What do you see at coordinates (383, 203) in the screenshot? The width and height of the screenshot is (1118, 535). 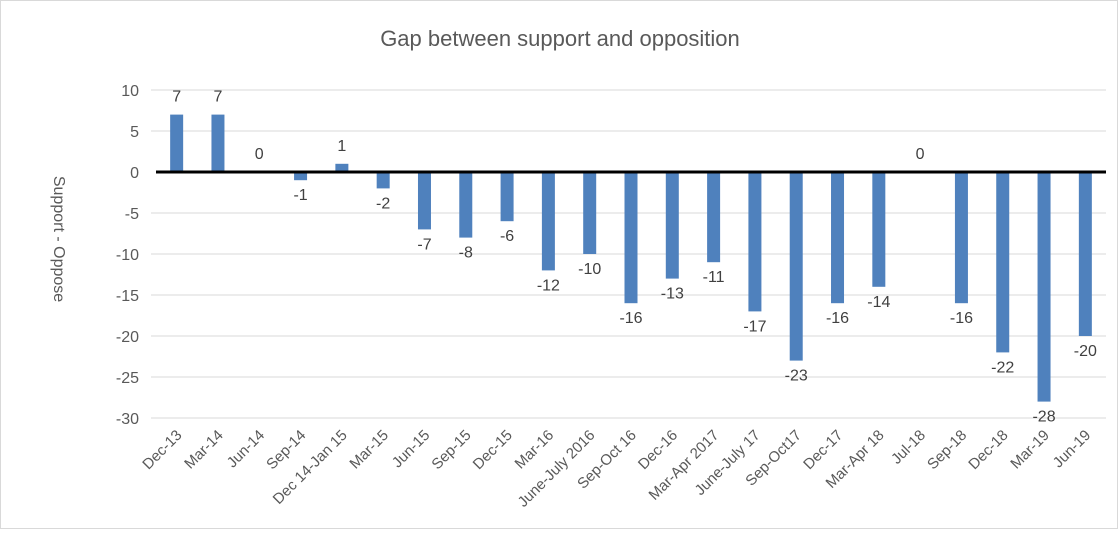 I see `data-label: -2` at bounding box center [383, 203].